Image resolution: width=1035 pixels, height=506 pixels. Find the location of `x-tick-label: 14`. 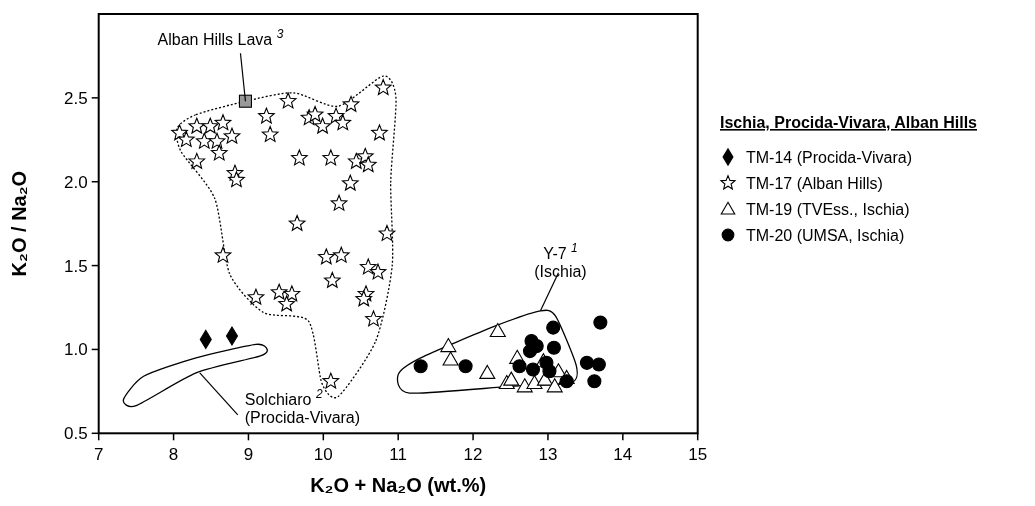

x-tick-label: 14 is located at coordinates (623, 455).